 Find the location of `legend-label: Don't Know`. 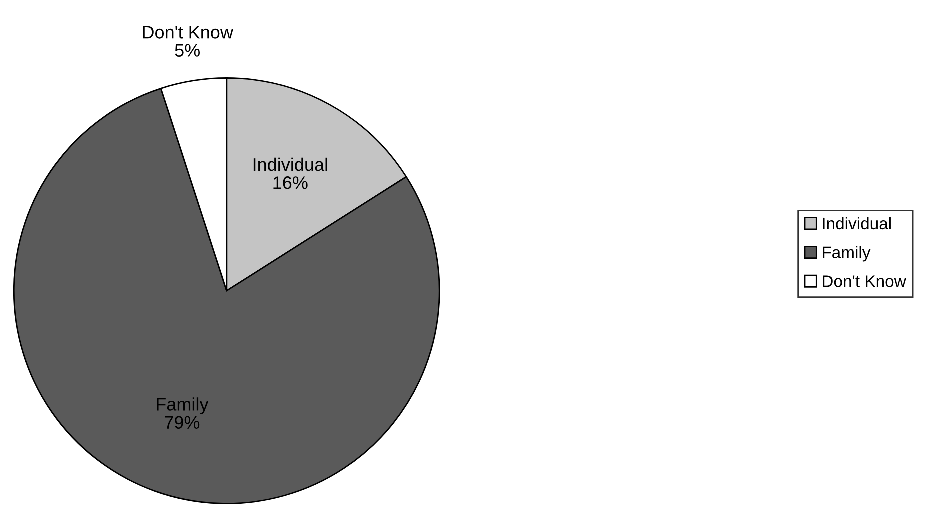

legend-label: Don't Know is located at coordinates (864, 282).